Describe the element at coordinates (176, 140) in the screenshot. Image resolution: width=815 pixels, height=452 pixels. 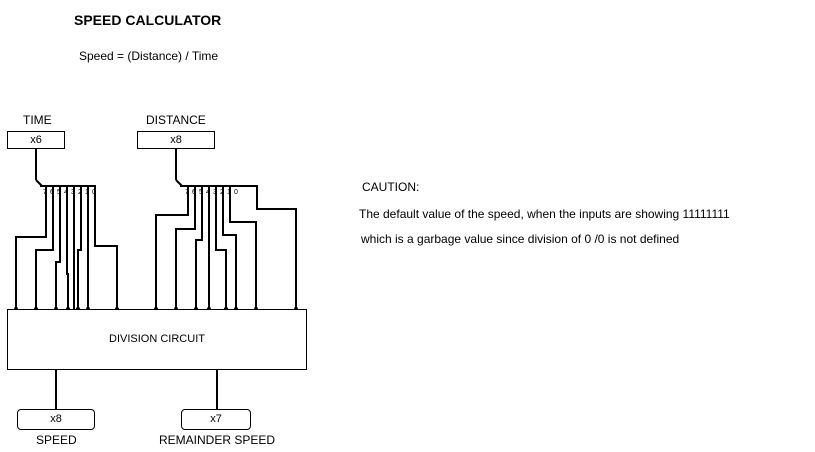
I see `distance-input-box: x8` at that location.